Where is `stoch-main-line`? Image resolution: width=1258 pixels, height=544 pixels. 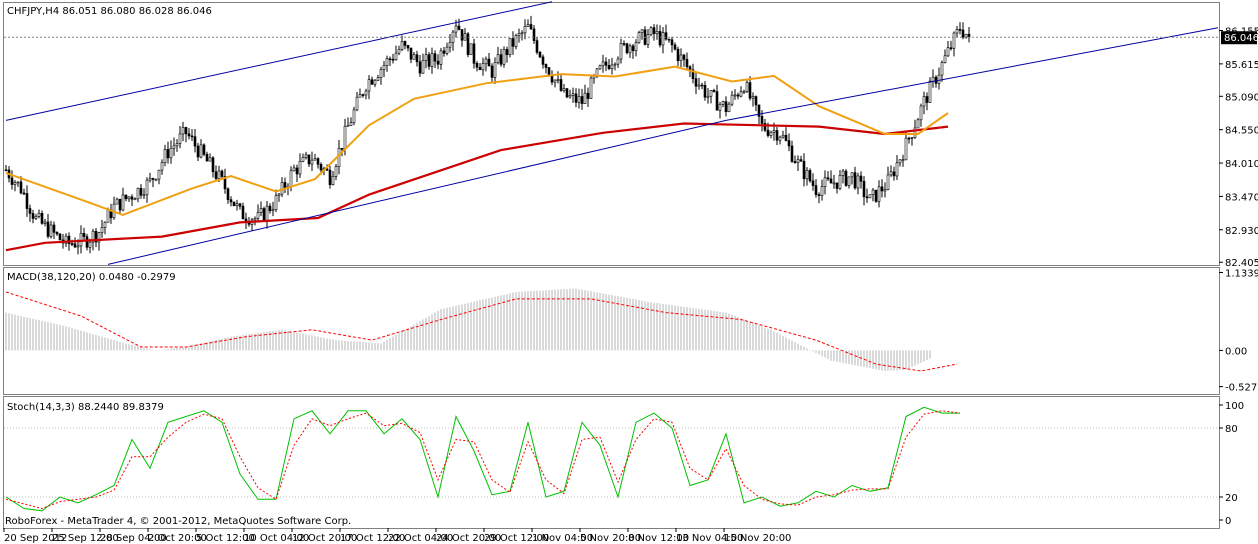
stoch-main-line is located at coordinates (482, 459).